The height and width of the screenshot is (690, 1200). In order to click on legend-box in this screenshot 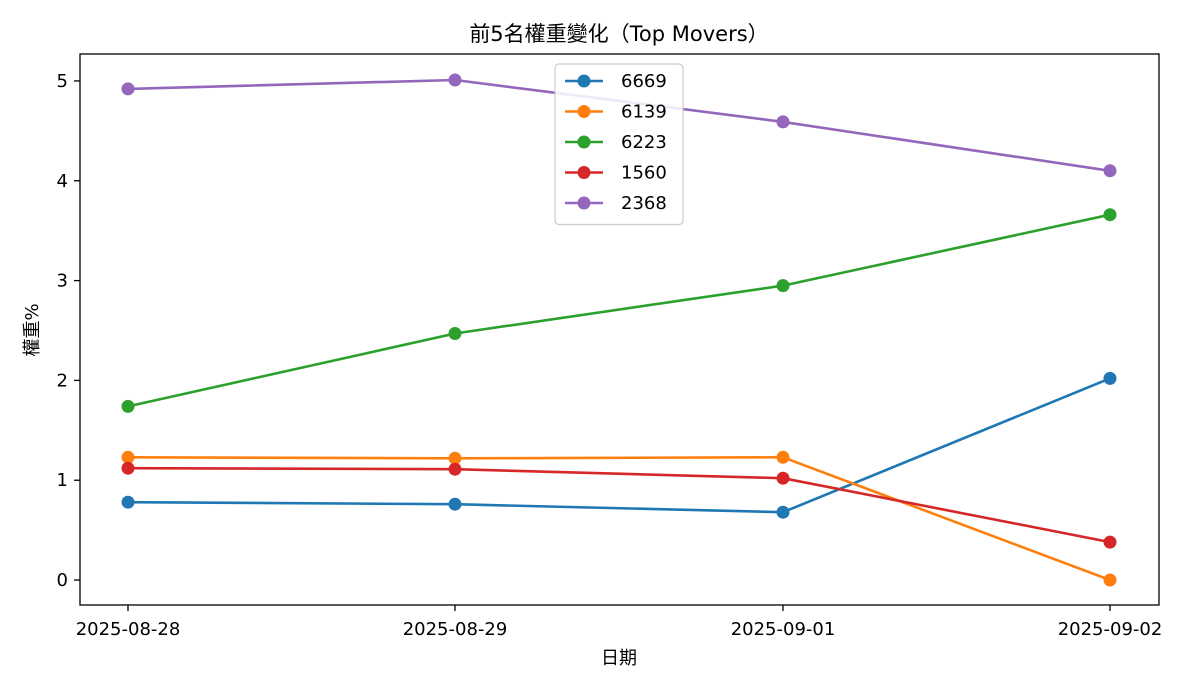, I will do `click(619, 144)`.